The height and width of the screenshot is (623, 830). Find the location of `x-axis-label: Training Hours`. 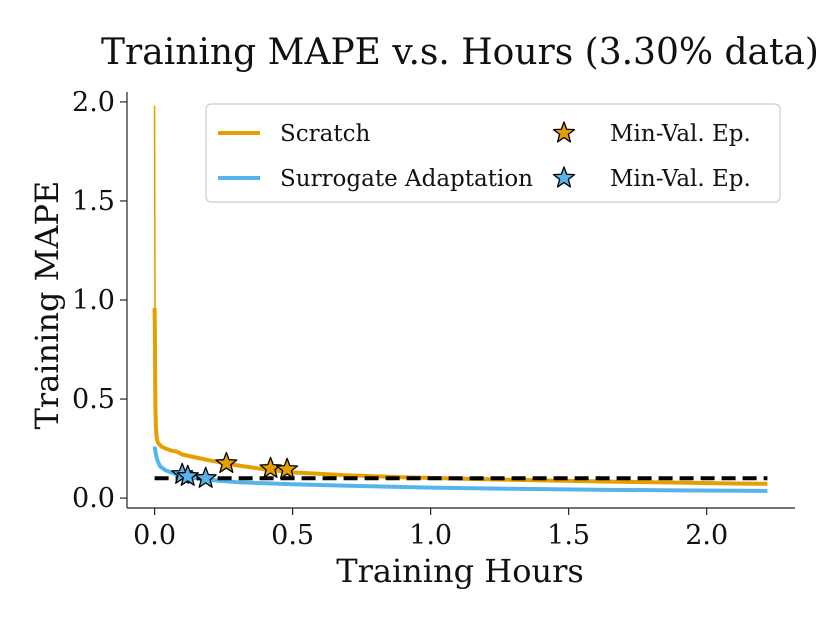

x-axis-label: Training Hours is located at coordinates (460, 571).